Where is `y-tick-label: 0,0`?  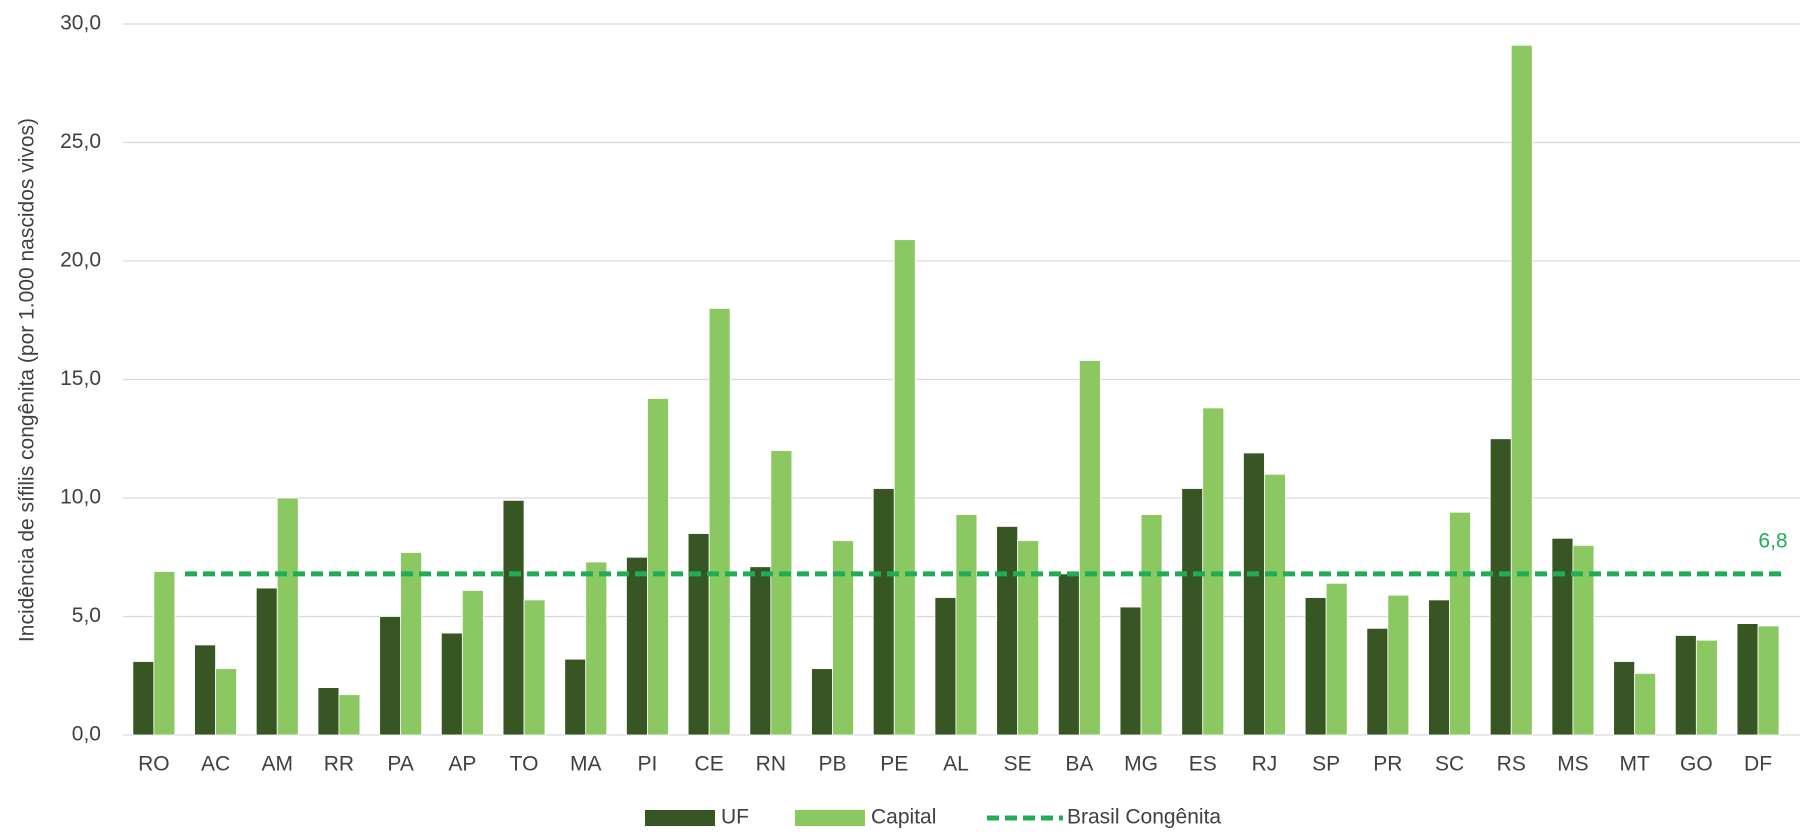 y-tick-label: 0,0 is located at coordinates (86, 734).